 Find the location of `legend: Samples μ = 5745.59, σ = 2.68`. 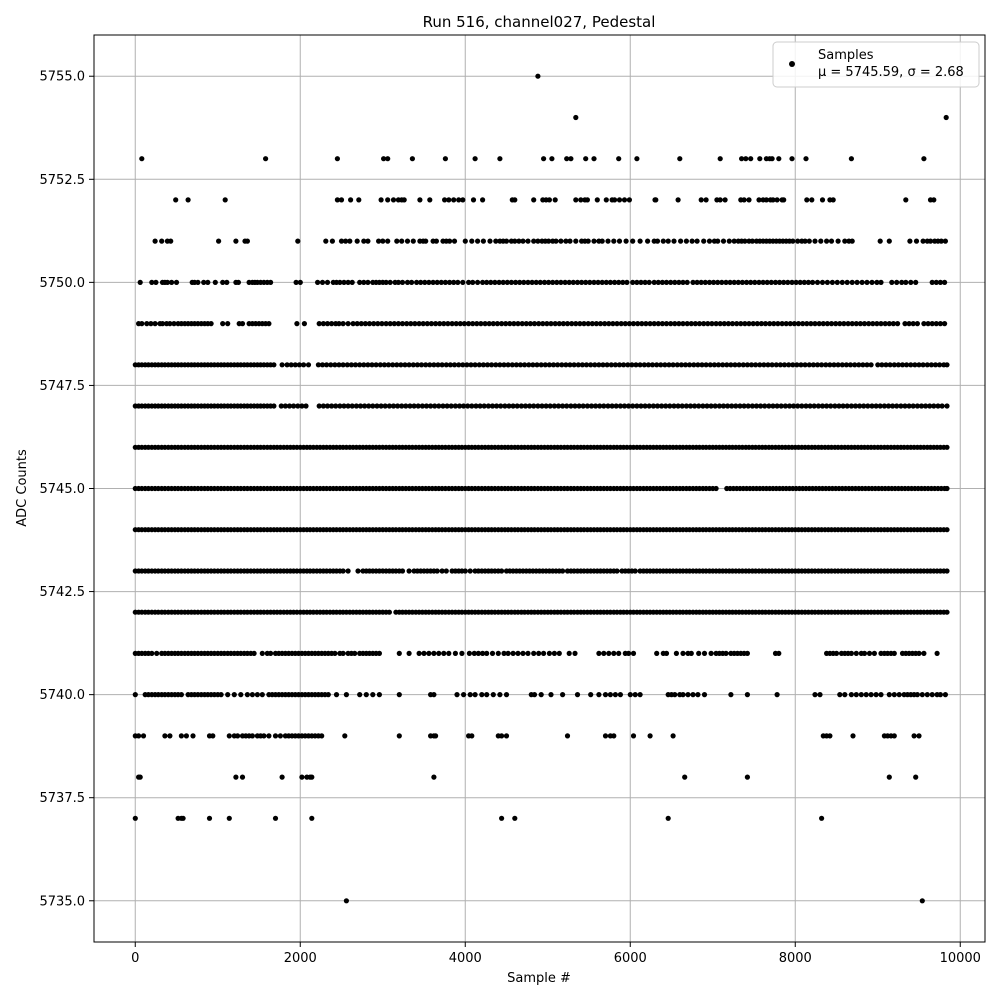

legend: Samples μ = 5745.59, σ = 2.68 is located at coordinates (876, 64).